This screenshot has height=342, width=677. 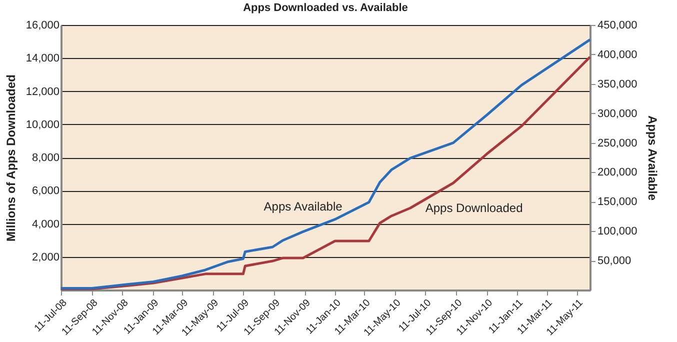 What do you see at coordinates (46, 257) in the screenshot?
I see `y-tick-label: 2,000` at bounding box center [46, 257].